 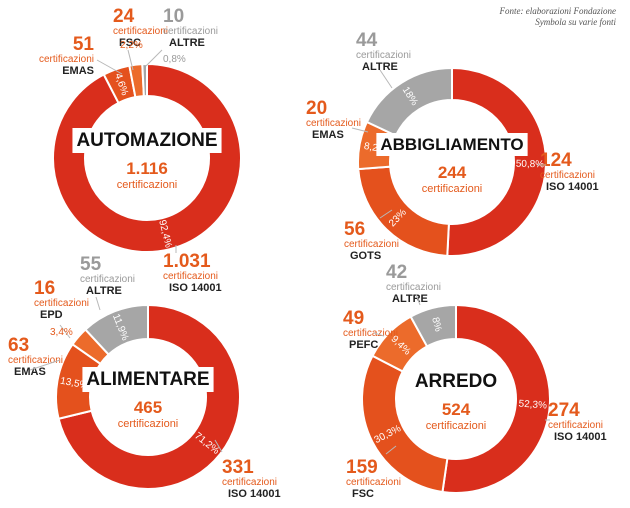 I want to click on callout-count: 16, so click(x=44, y=288).